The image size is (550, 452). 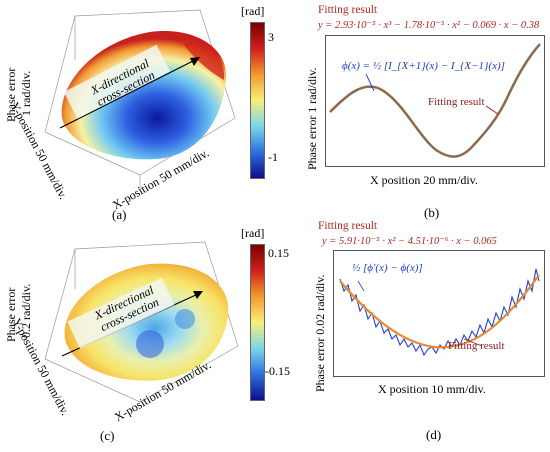 I want to click on panel-c-surface, so click(x=146, y=322).